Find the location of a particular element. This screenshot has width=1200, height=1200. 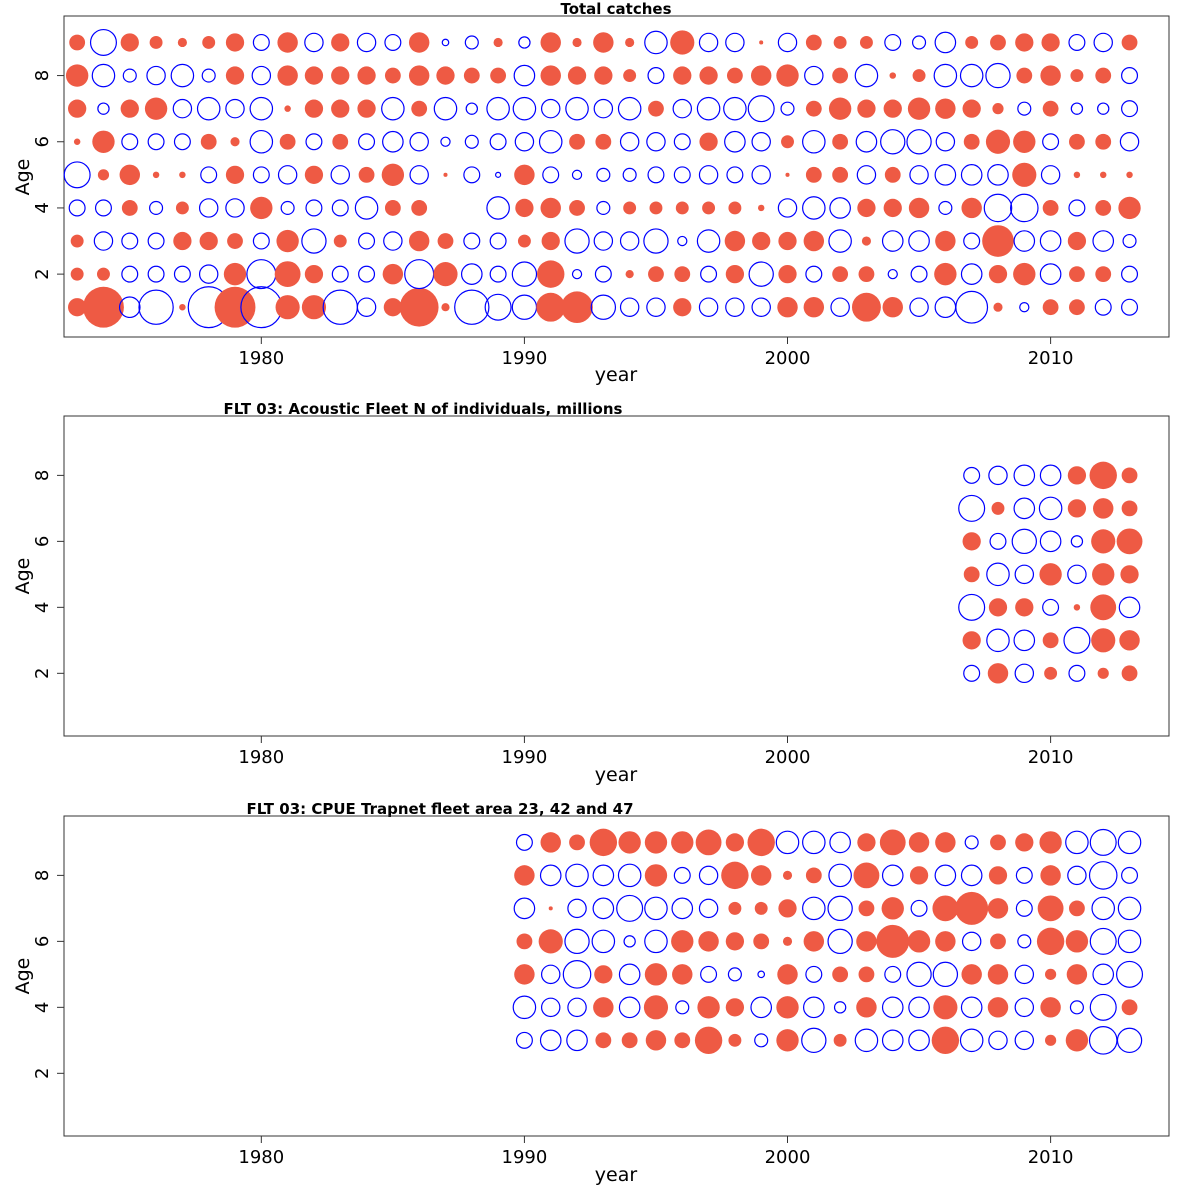

y-axis-label: Age is located at coordinates (23, 976).